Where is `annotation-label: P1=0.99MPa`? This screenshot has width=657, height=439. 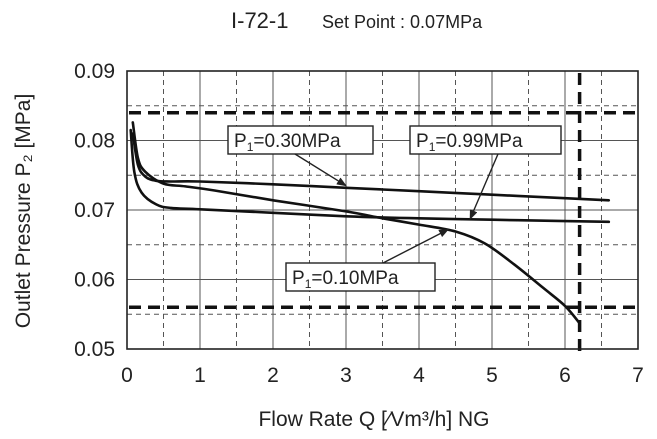
annotation-label: P1=0.99MPa is located at coordinates (469, 142).